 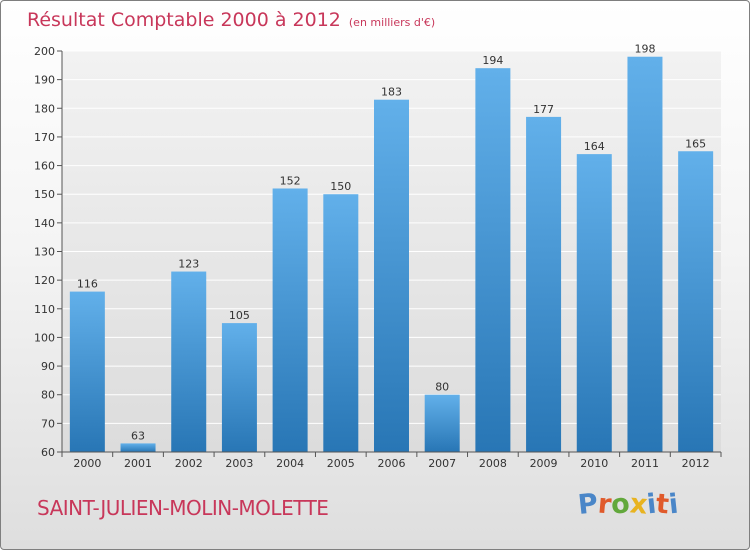 I want to click on y-tick-label: 130, so click(x=44, y=252).